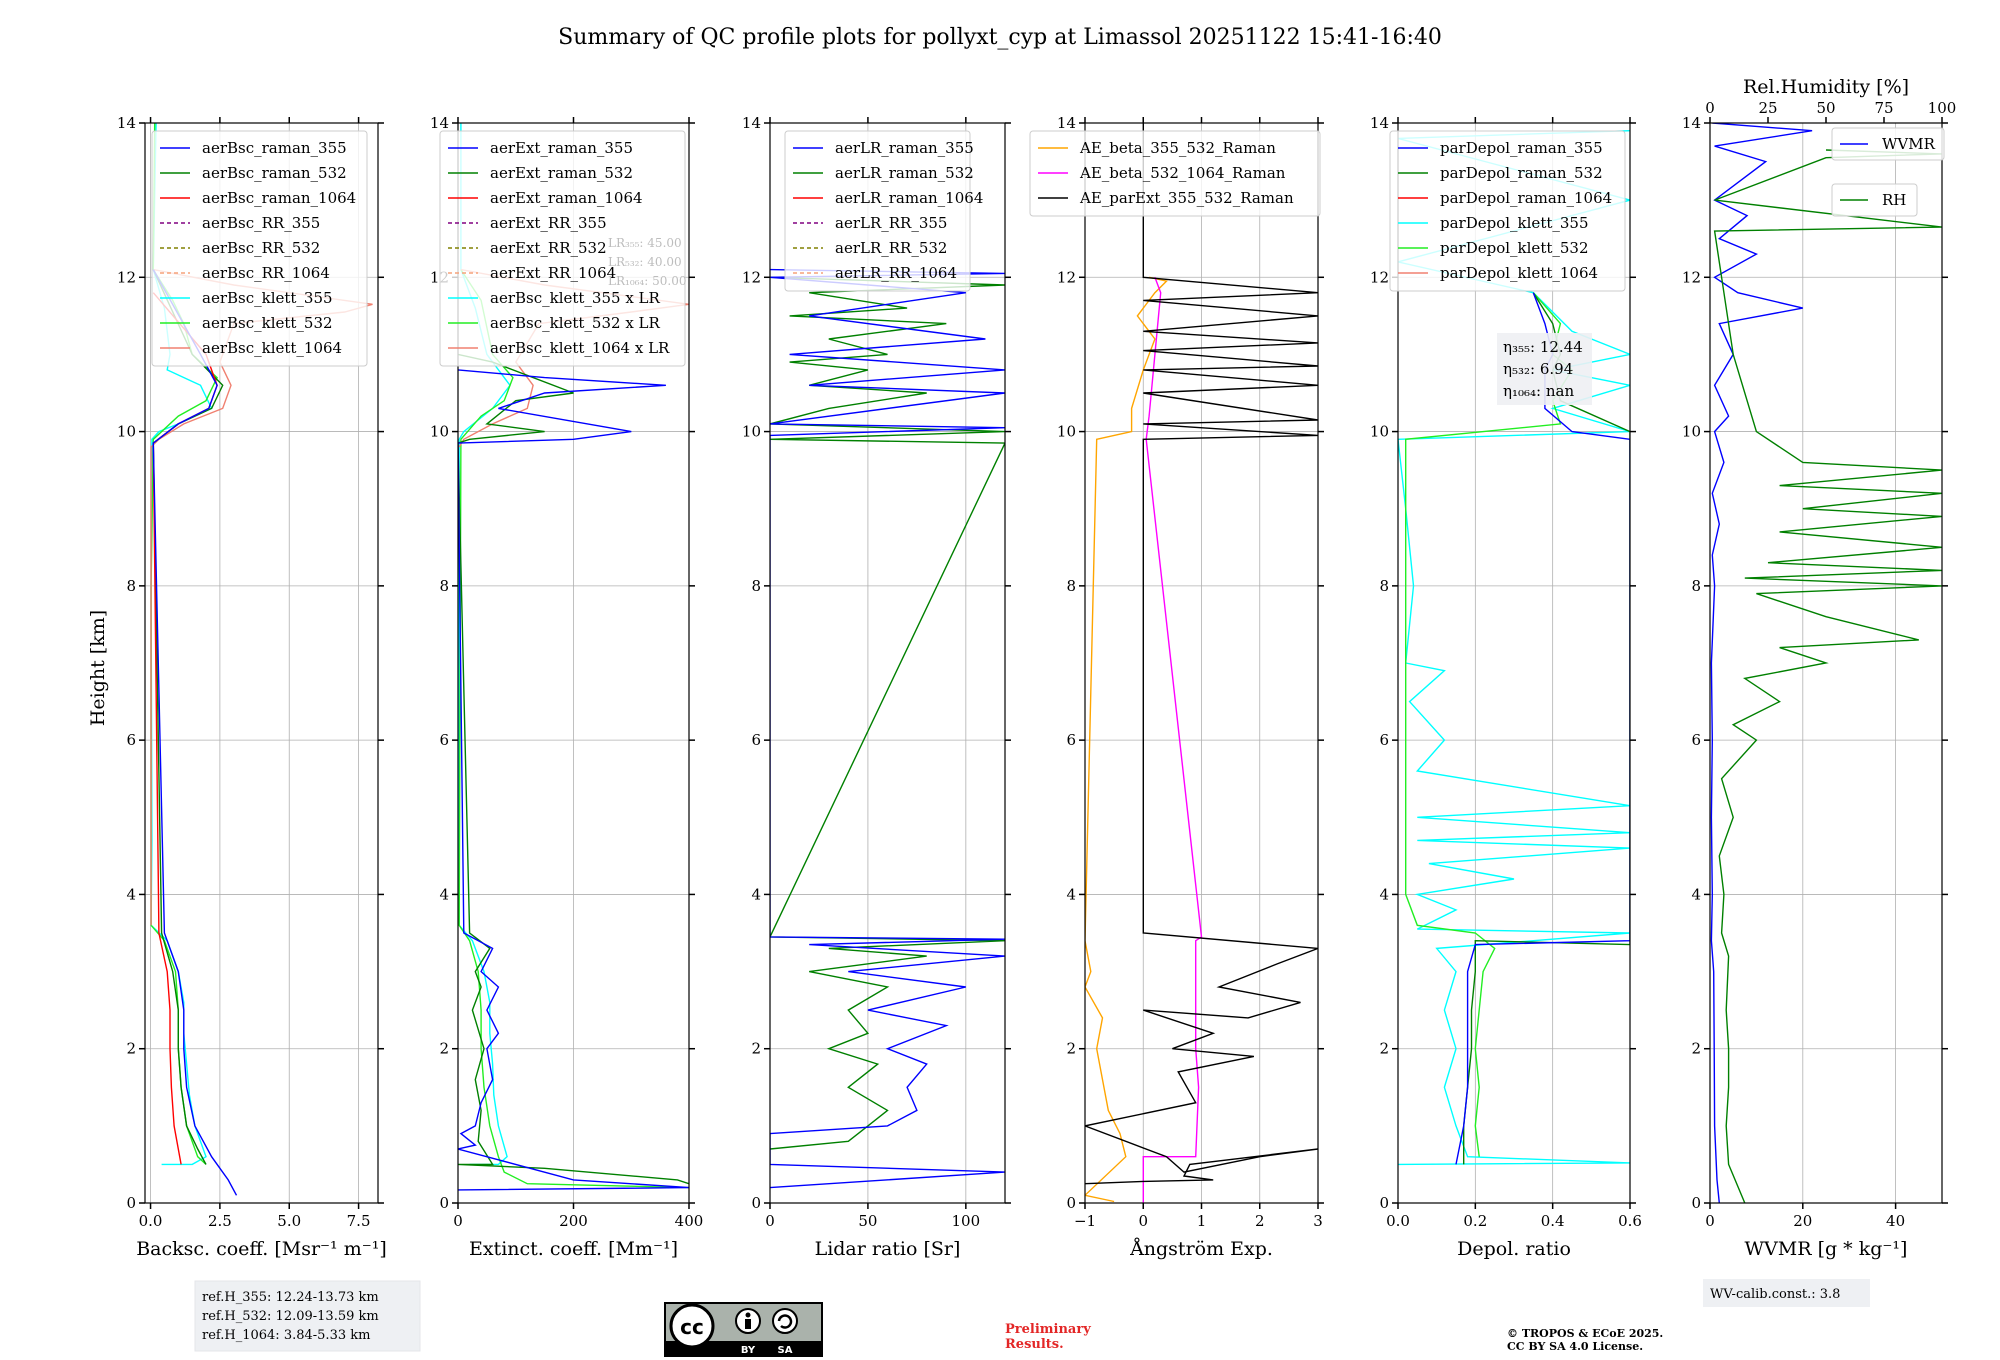 The image size is (2000, 1360). What do you see at coordinates (756, 1203) in the screenshot?
I see `lr-ytick-label: 0` at bounding box center [756, 1203].